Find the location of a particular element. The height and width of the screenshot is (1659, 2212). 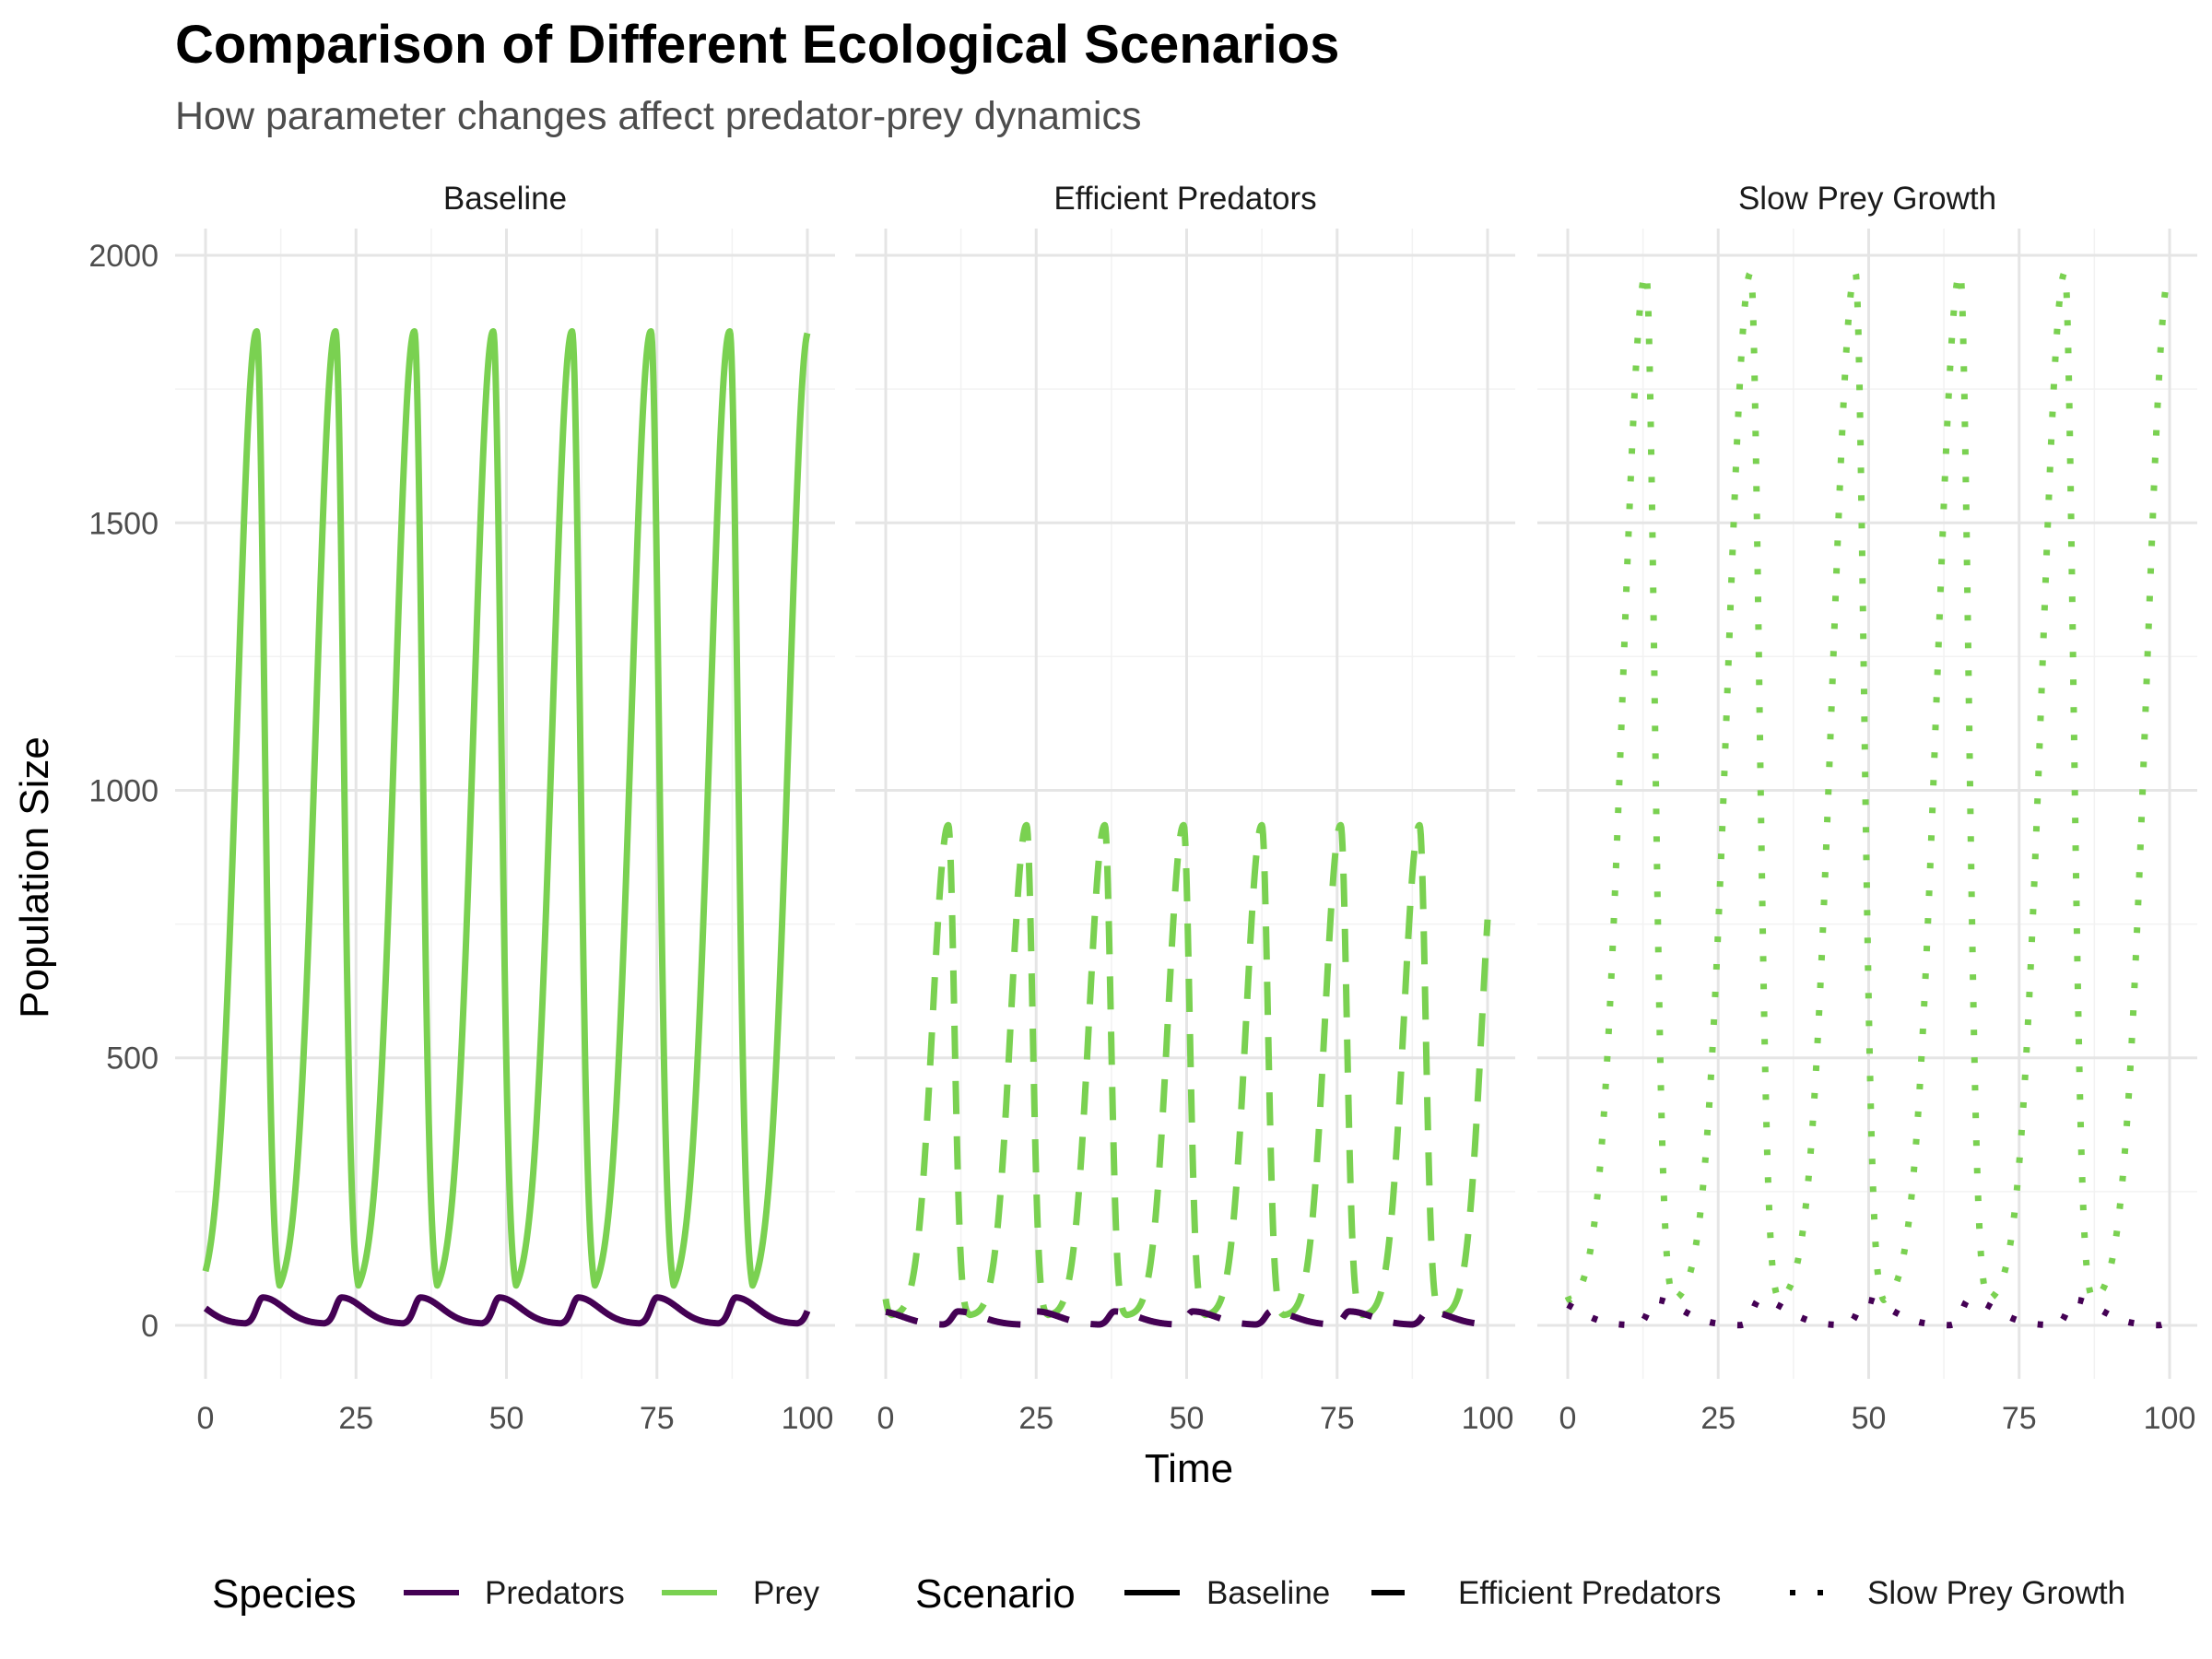

y-tick-label: 0 is located at coordinates (150, 1326).